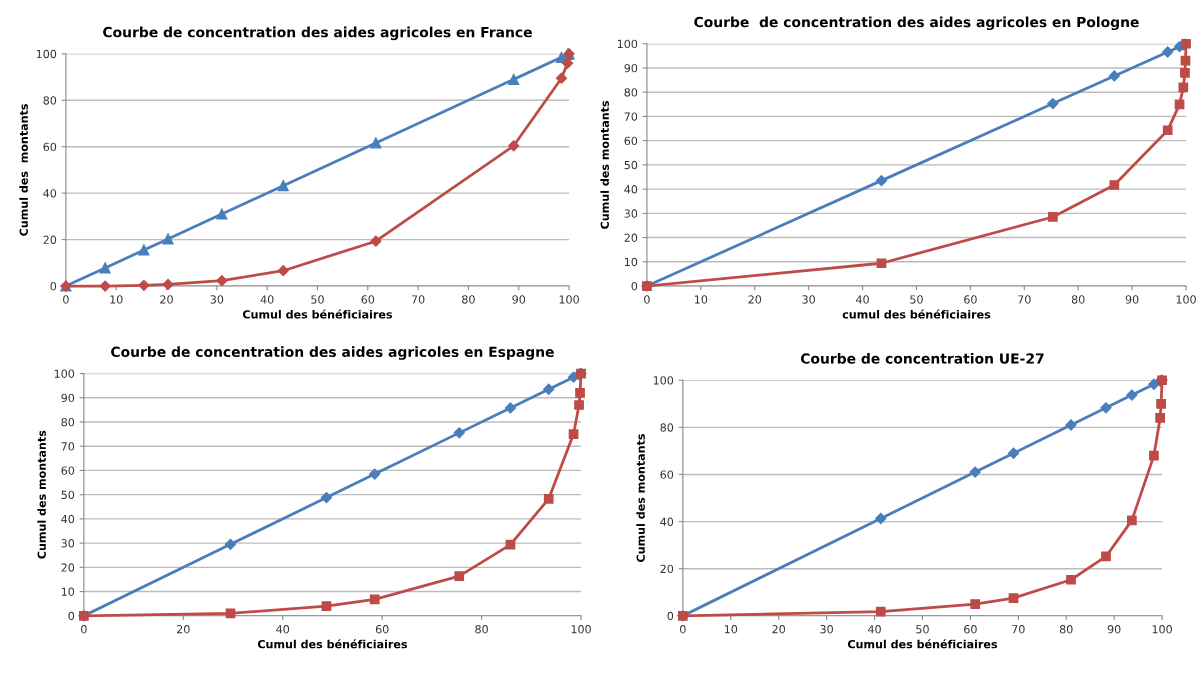  I want to click on chart-title: Courbe de concentration UE-27, so click(922, 358).